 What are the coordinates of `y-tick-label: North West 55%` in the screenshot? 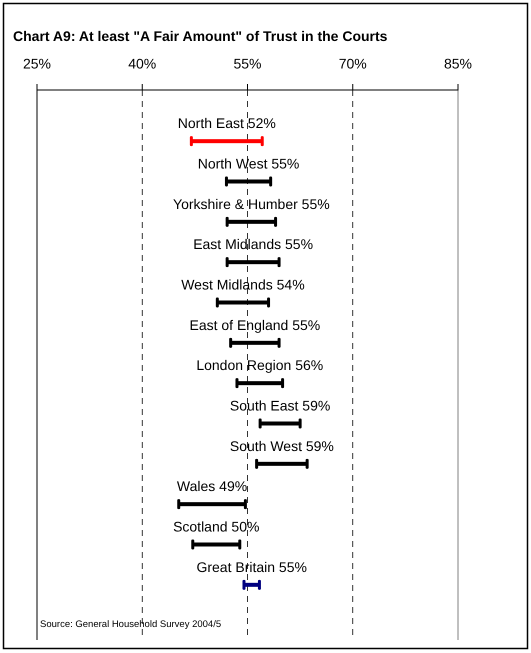 It's located at (249, 164).